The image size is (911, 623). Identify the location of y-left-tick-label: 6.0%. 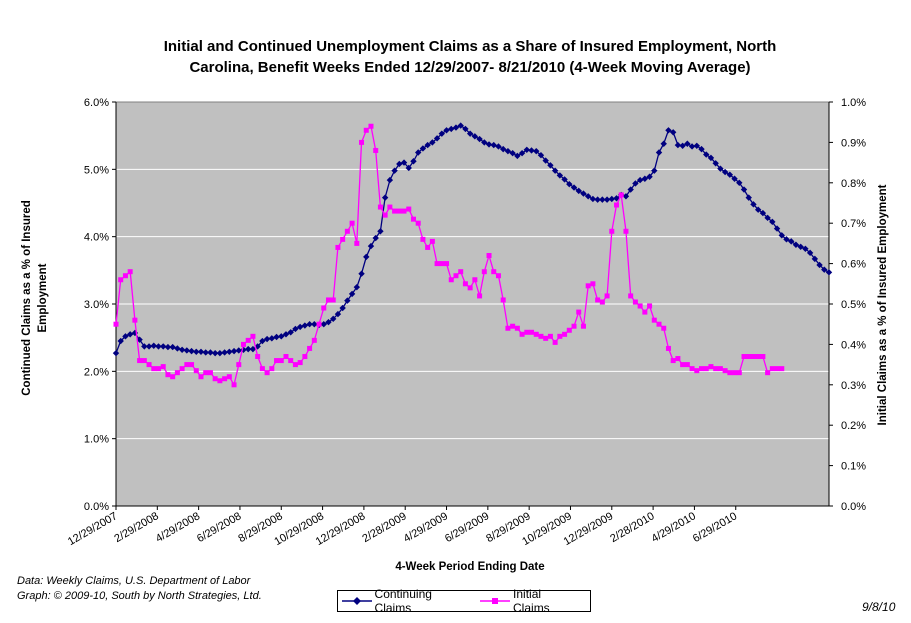
(96, 103).